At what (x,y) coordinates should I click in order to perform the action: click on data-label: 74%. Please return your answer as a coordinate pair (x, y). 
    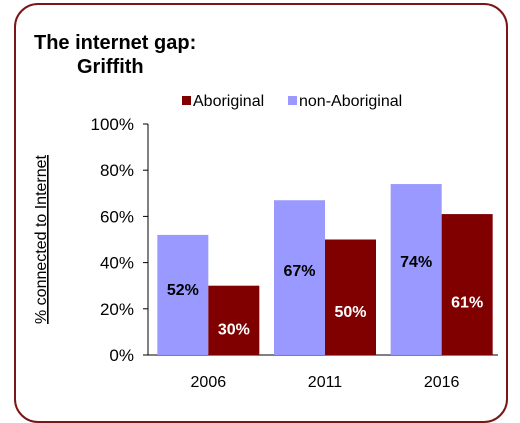
    Looking at the image, I should click on (416, 262).